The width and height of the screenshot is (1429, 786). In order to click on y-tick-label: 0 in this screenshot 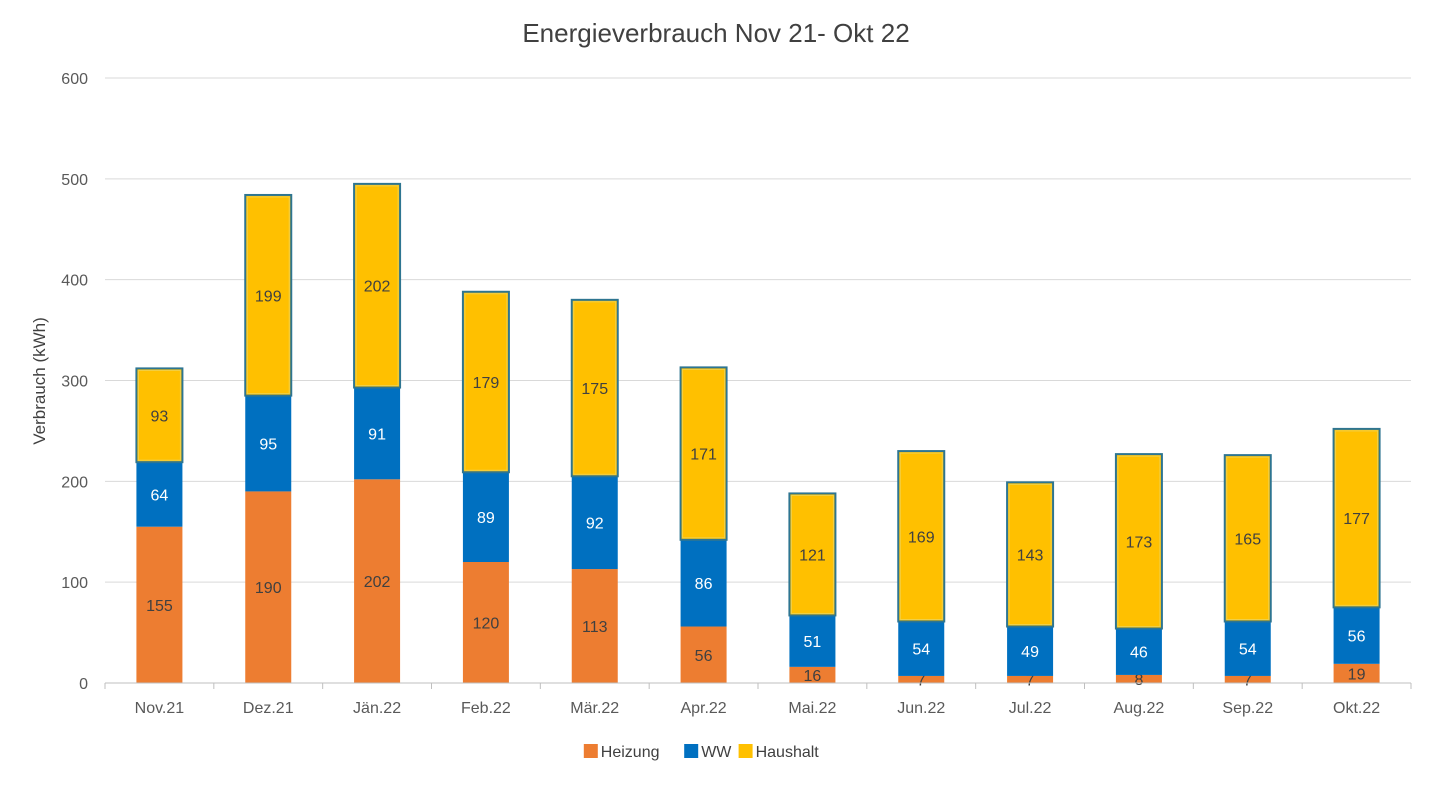, I will do `click(83, 684)`.